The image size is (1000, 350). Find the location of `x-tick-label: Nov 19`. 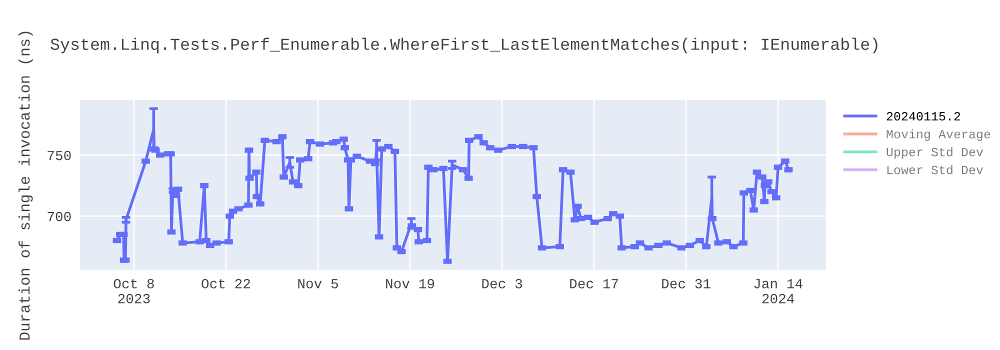

x-tick-label: Nov 19 is located at coordinates (410, 283).